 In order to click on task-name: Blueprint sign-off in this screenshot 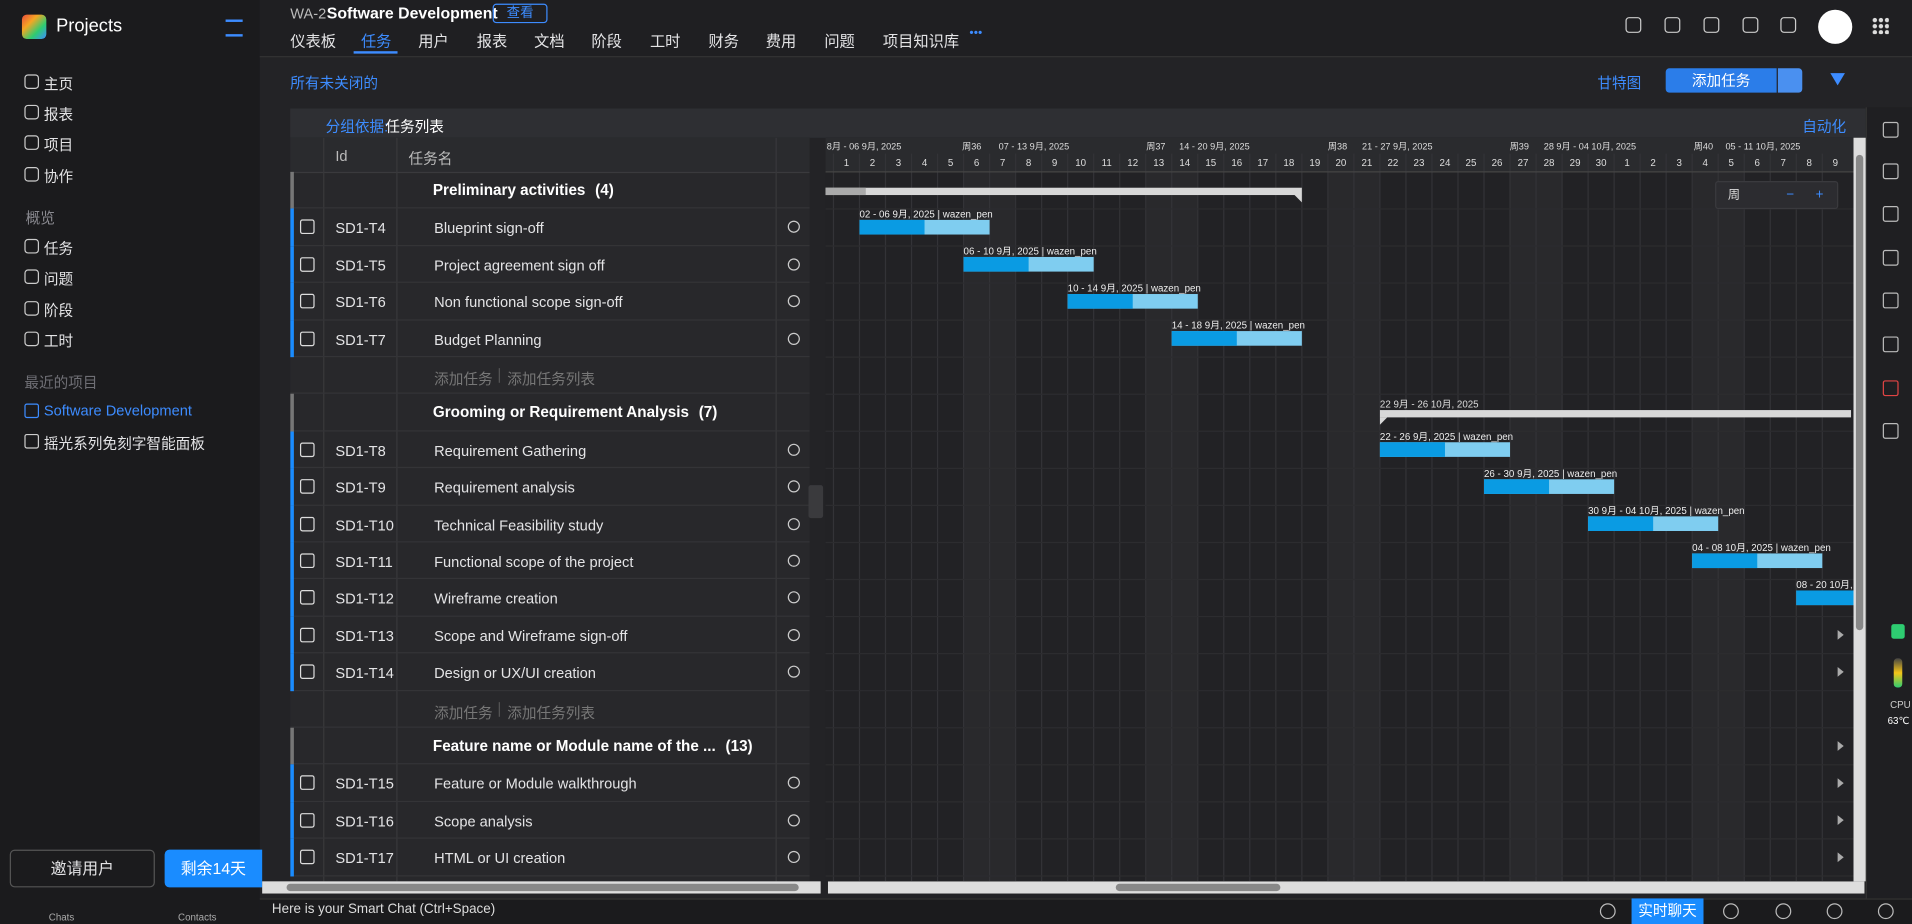, I will do `click(489, 228)`.